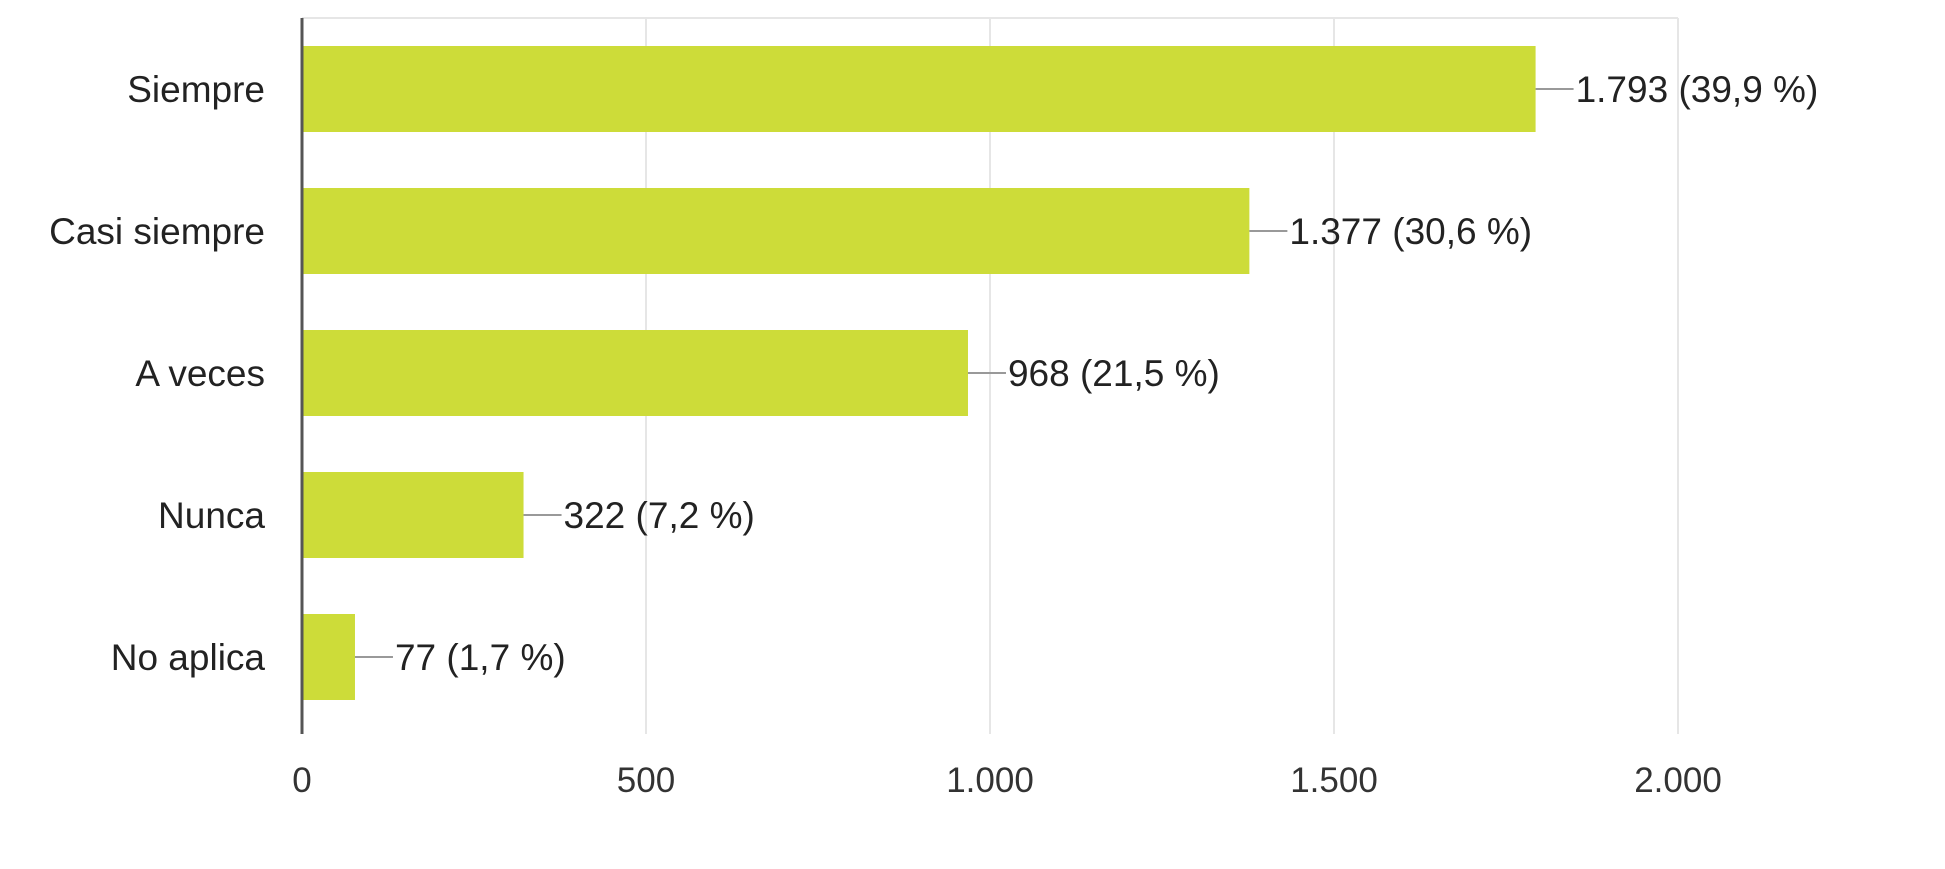  What do you see at coordinates (188, 657) in the screenshot?
I see `category-label: No aplica` at bounding box center [188, 657].